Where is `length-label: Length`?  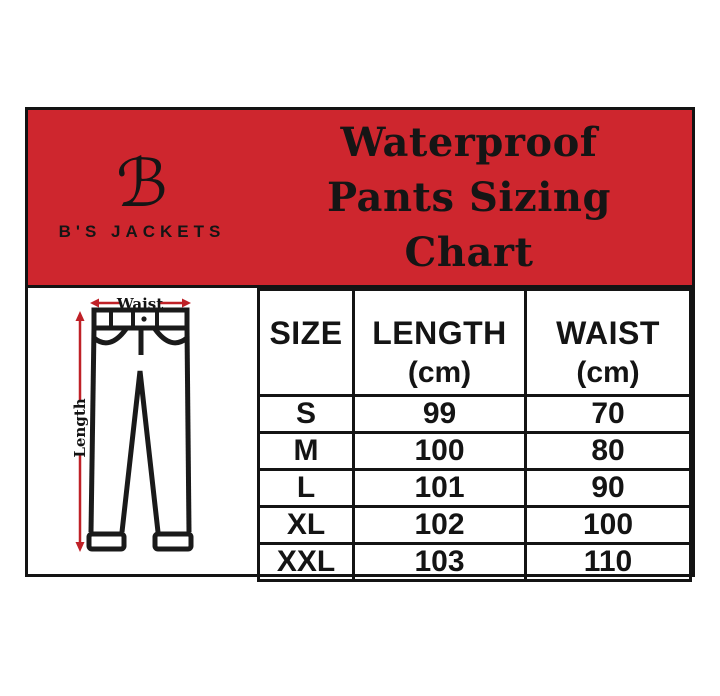 length-label: Length is located at coordinates (80, 427).